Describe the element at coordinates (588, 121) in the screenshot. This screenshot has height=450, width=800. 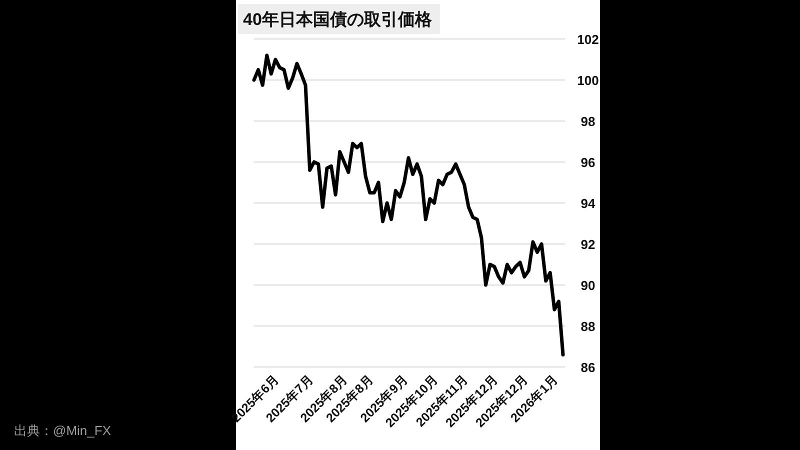
I see `y-tick-label: 98` at that location.